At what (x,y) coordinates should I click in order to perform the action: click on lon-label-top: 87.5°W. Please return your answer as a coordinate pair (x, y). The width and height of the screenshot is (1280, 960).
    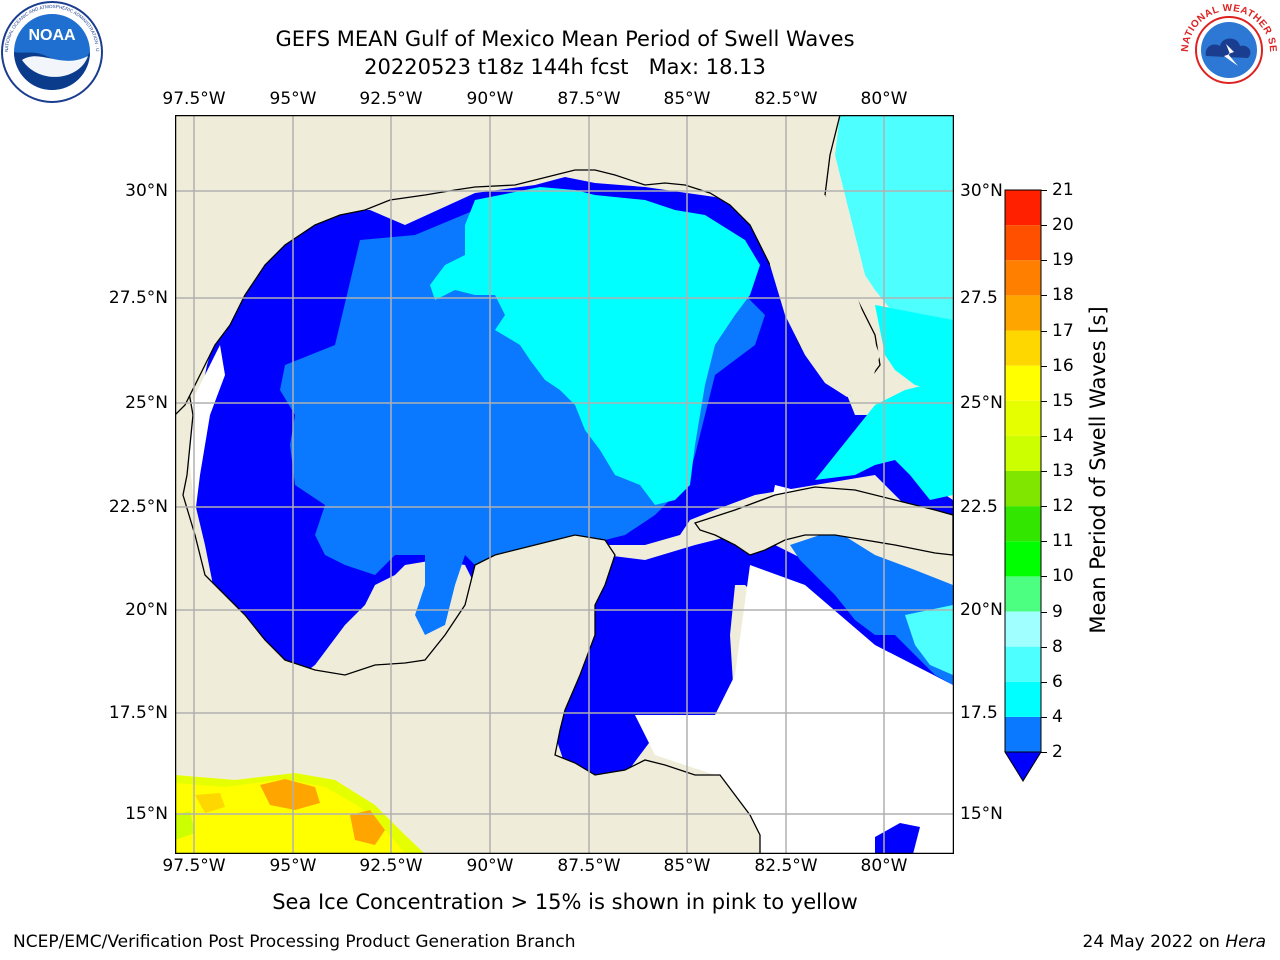
    Looking at the image, I should click on (589, 99).